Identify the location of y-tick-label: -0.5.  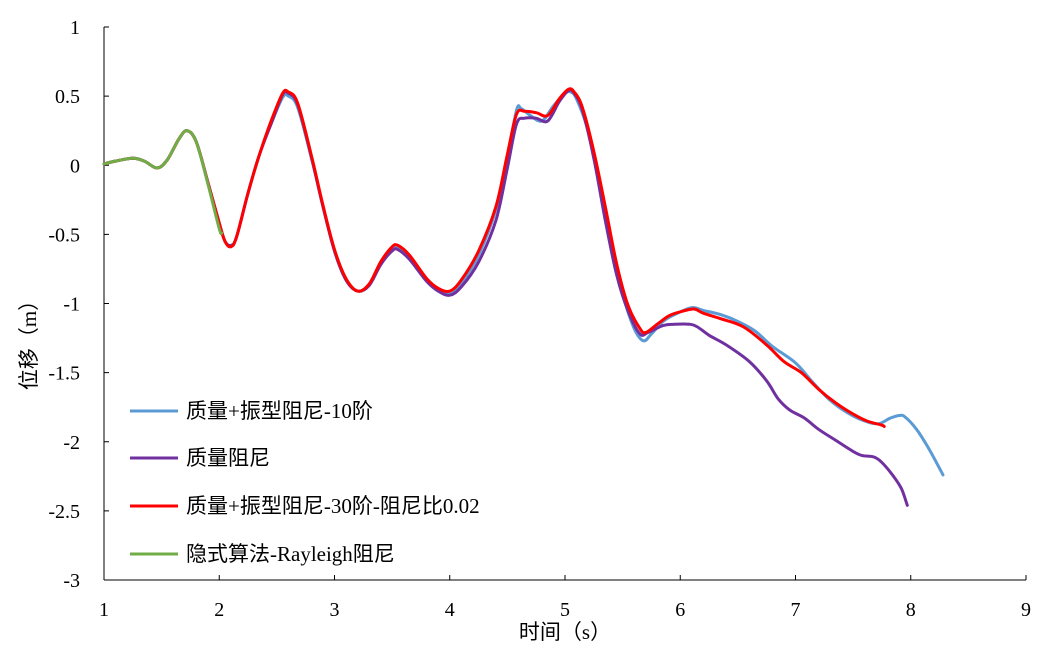
(64, 235).